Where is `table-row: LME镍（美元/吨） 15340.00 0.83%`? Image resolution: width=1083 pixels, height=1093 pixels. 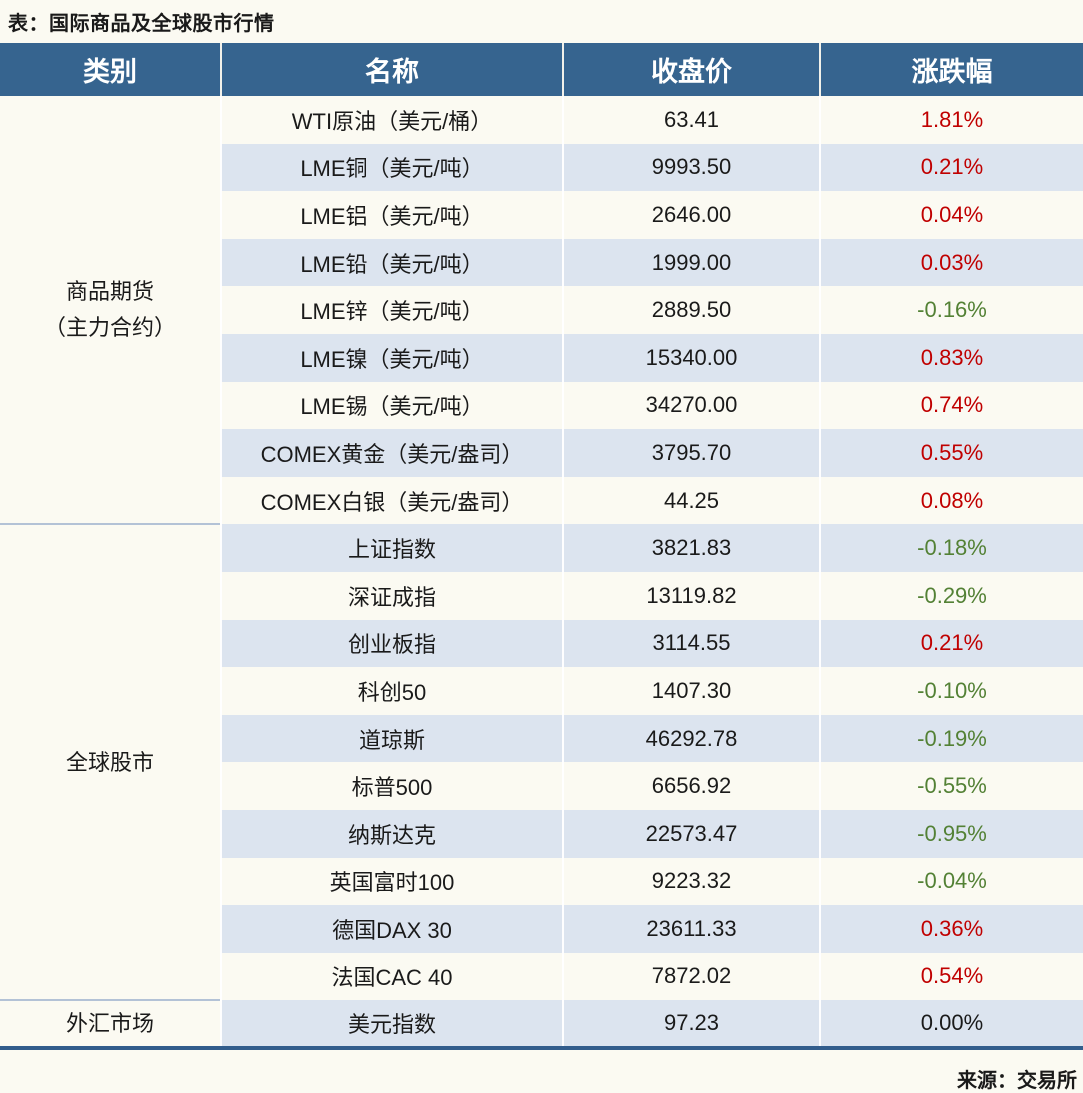
table-row: LME镍（美元/吨） 15340.00 0.83% is located at coordinates (541, 357).